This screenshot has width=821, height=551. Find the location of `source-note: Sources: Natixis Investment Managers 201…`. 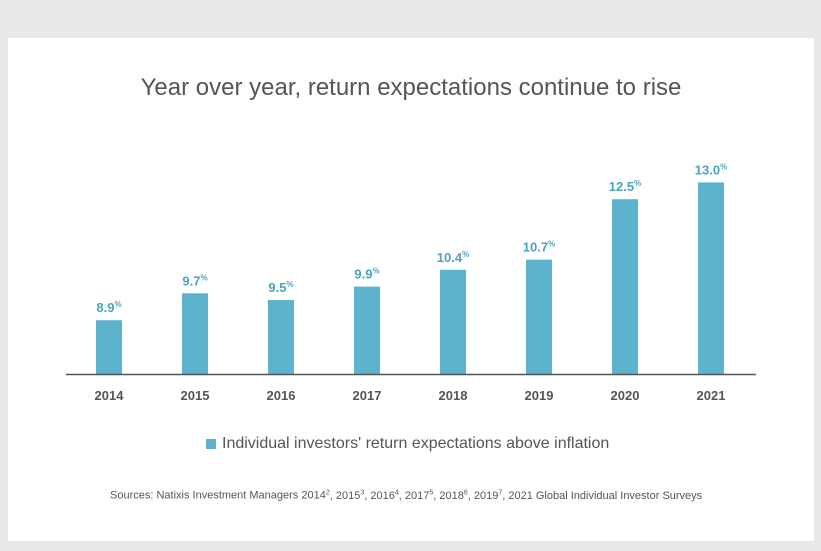

source-note: Sources: Natixis Investment Managers 201… is located at coordinates (406, 495).